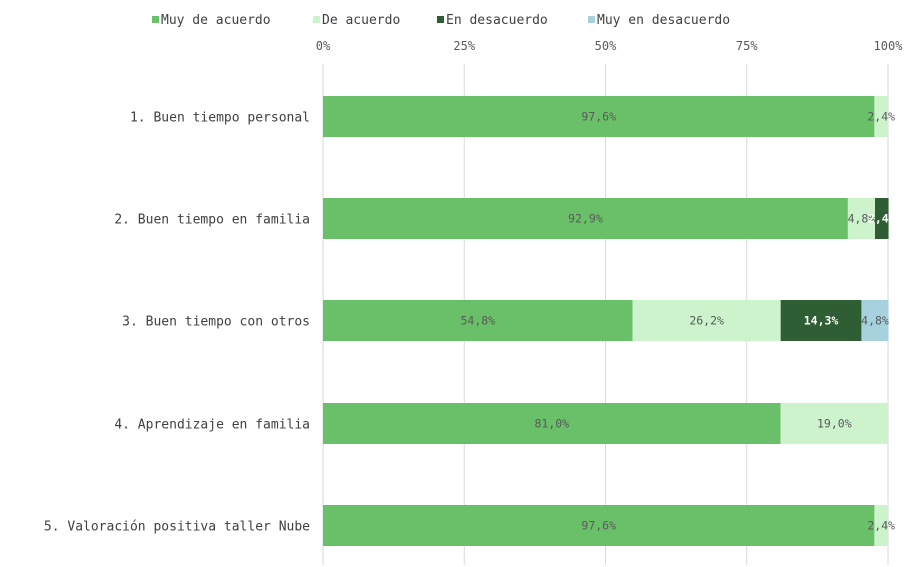  What do you see at coordinates (212, 425) in the screenshot?
I see `category-label: 4. Aprendizaje en familia` at bounding box center [212, 425].